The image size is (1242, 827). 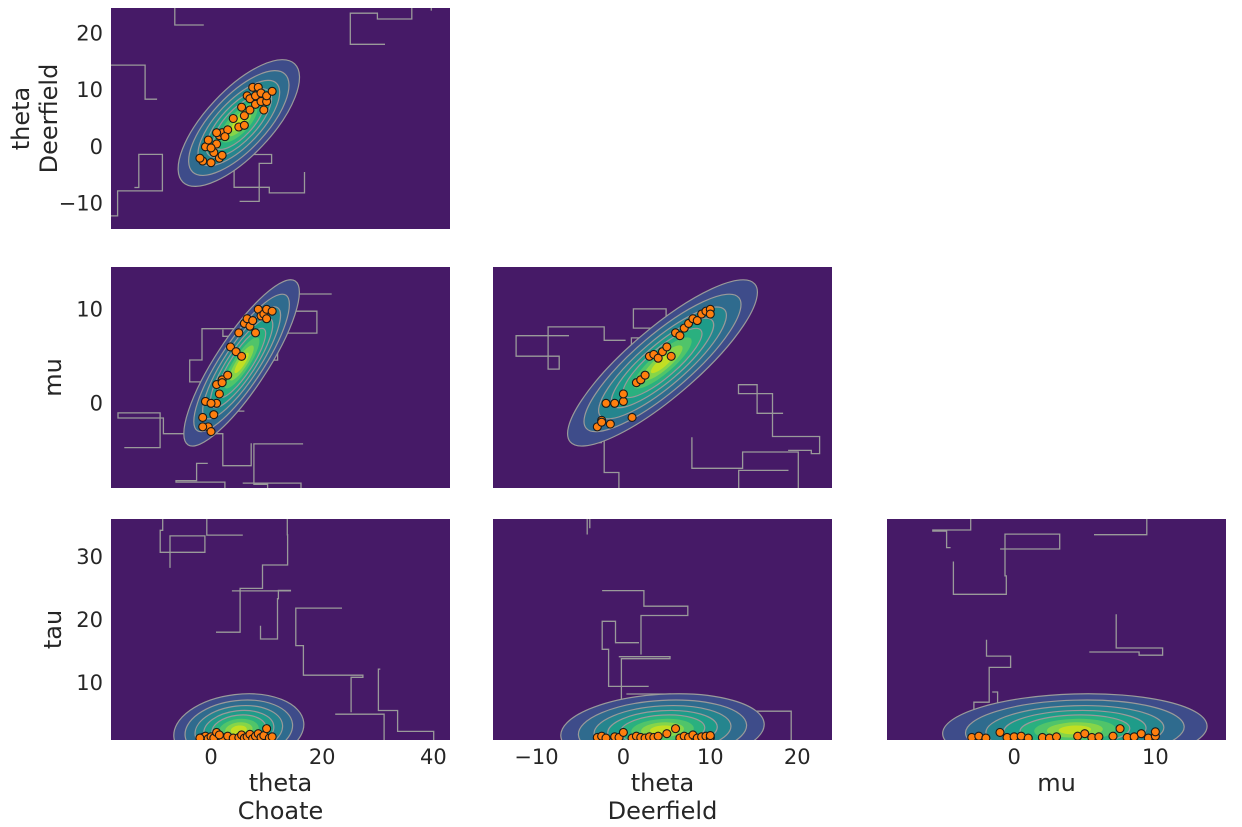 What do you see at coordinates (96, 403) in the screenshot?
I see `y-tick-label: 0` at bounding box center [96, 403].